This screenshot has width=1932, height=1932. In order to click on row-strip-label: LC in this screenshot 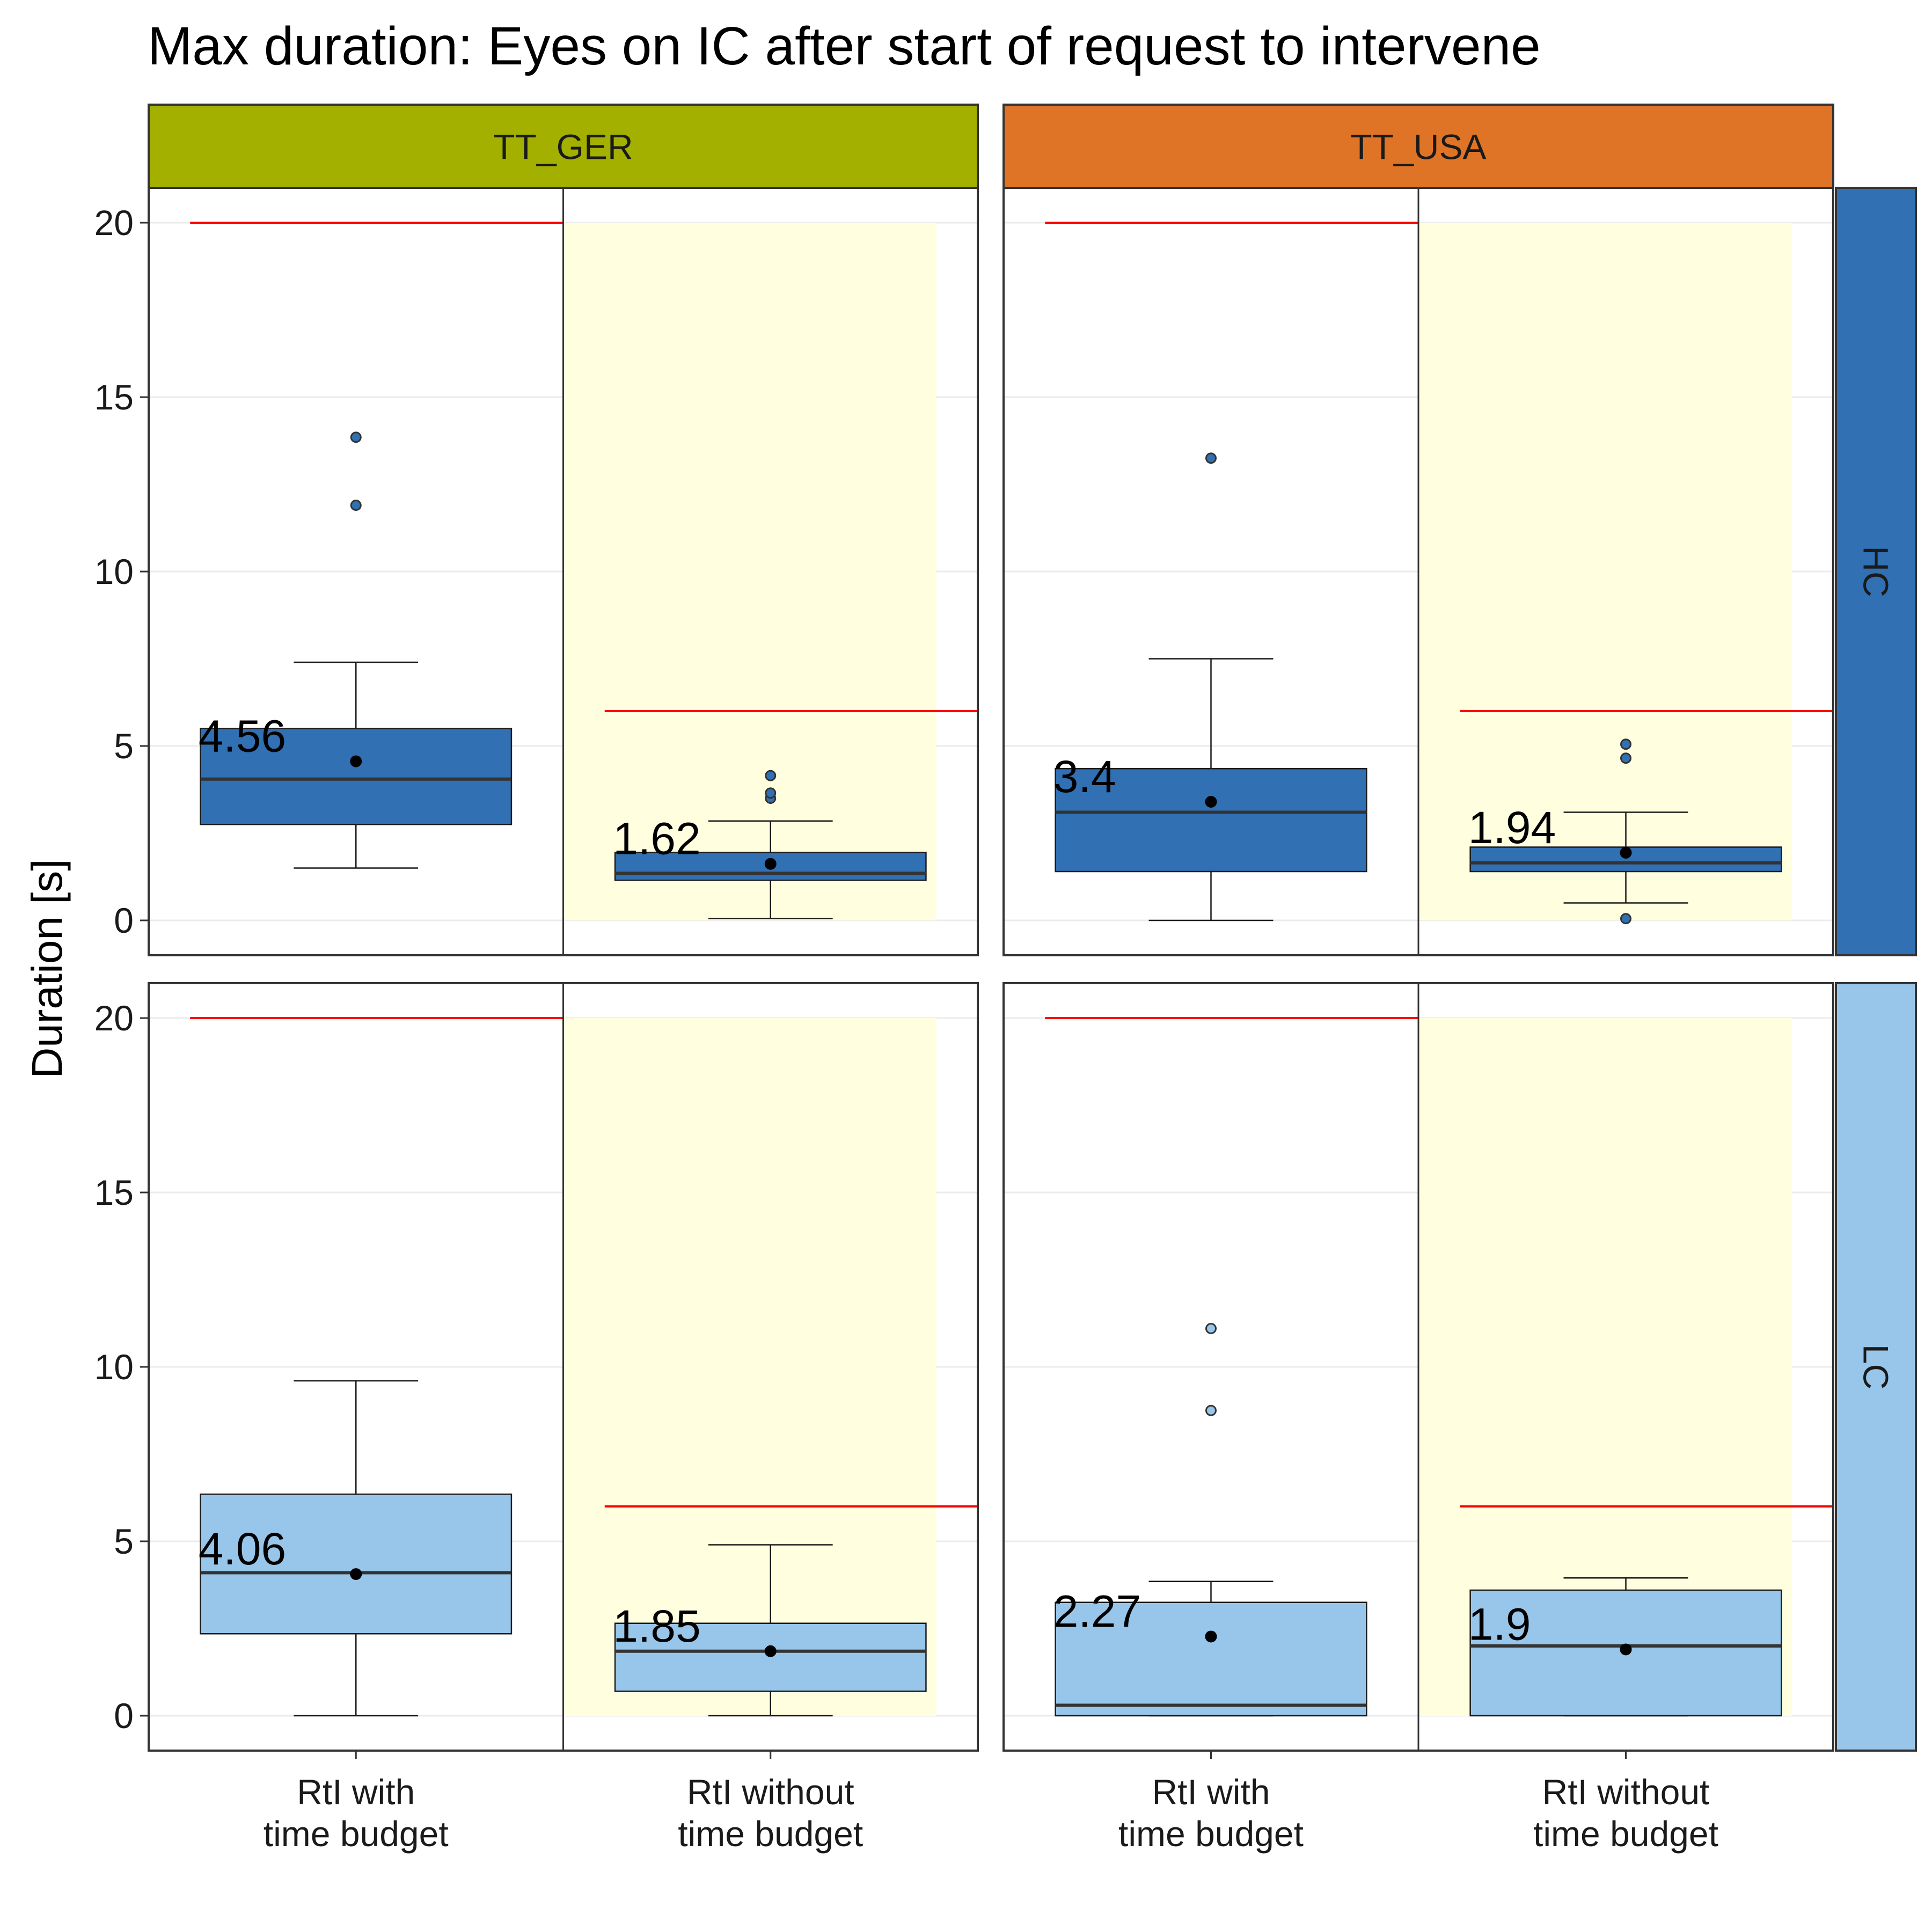, I will do `click(1876, 1366)`.